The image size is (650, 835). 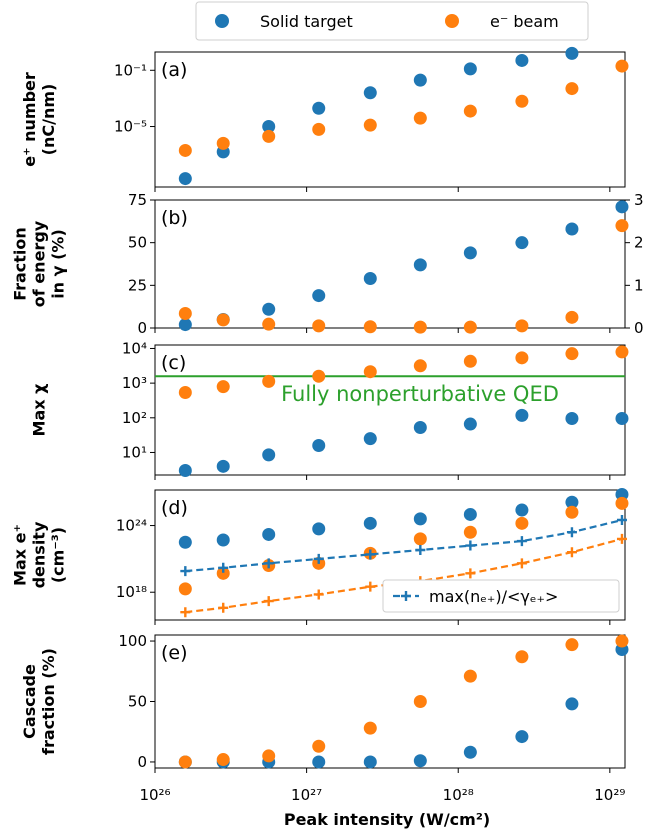 I want to click on legend-marker-solid, so click(x=222, y=21).